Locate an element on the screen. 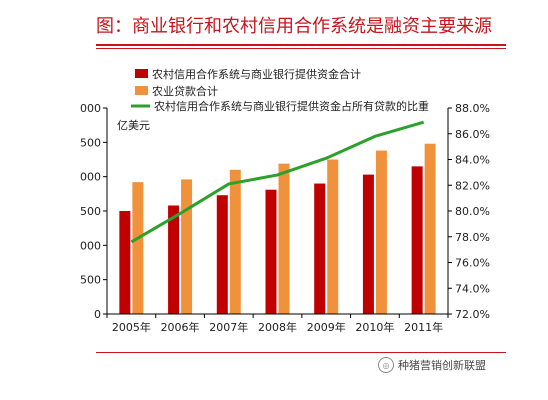  y2-tick-label: 82.0% is located at coordinates (472, 185).